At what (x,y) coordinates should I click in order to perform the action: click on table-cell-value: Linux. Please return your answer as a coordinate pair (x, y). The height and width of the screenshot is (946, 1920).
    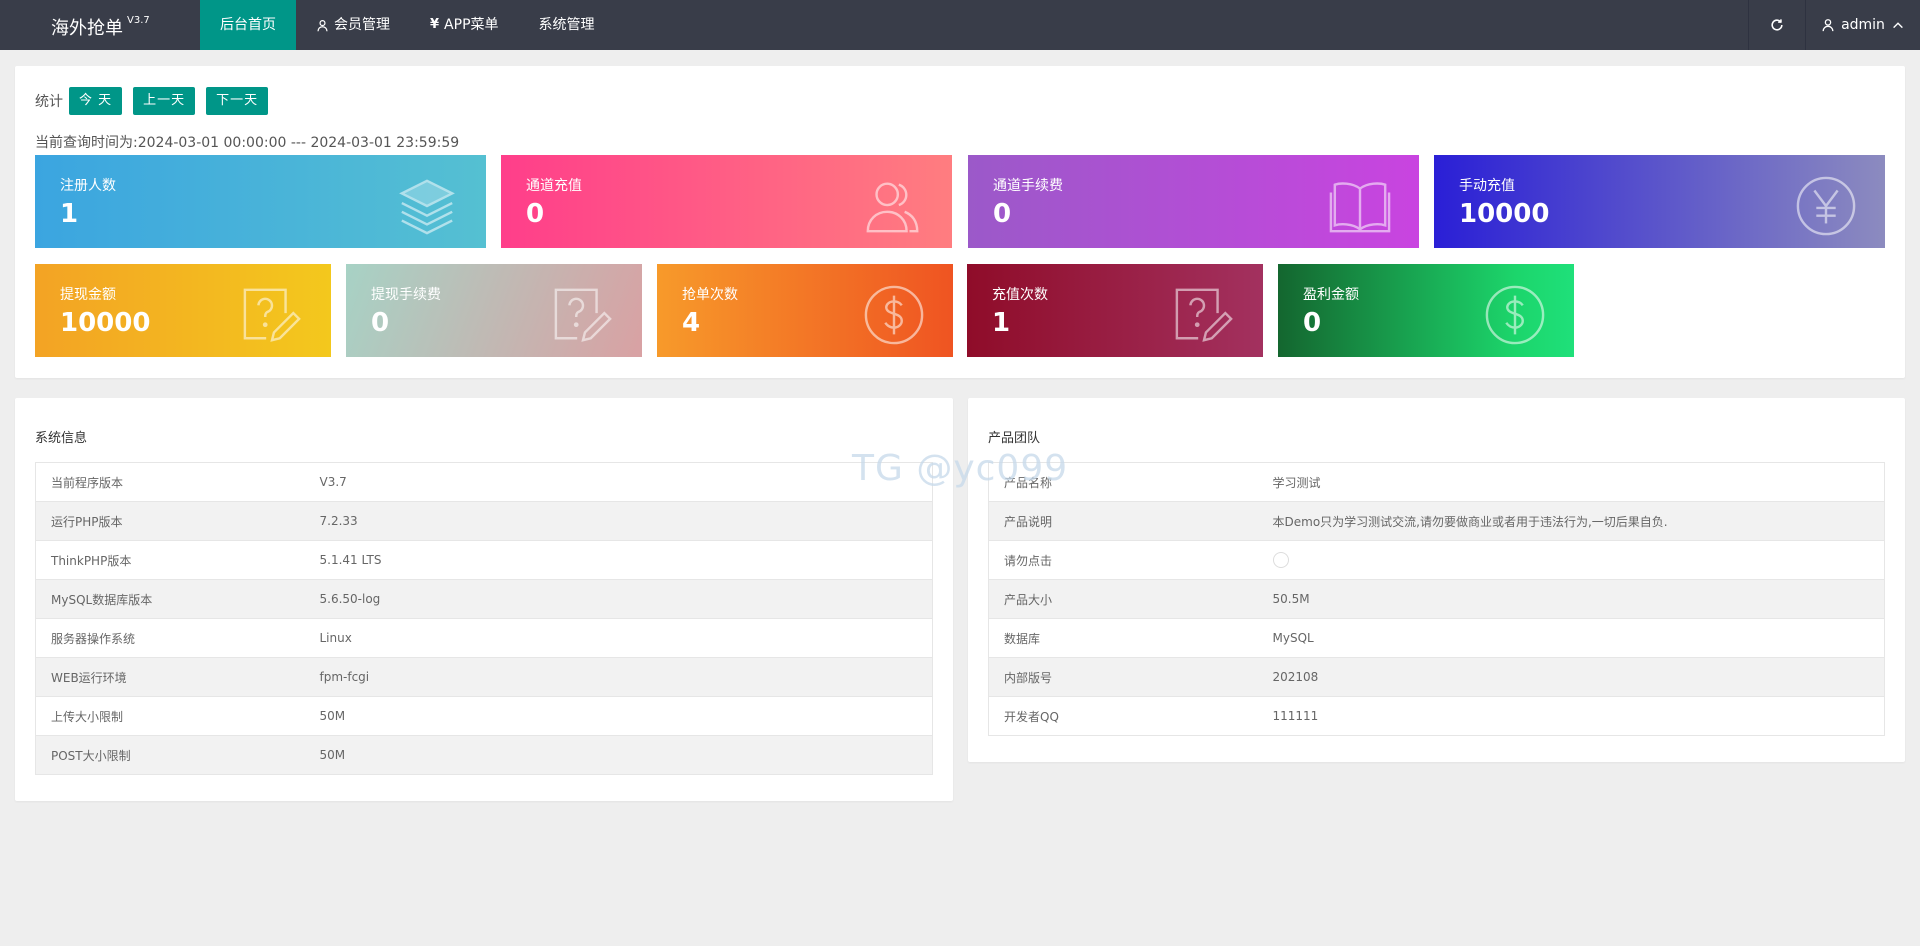
    Looking at the image, I should click on (618, 638).